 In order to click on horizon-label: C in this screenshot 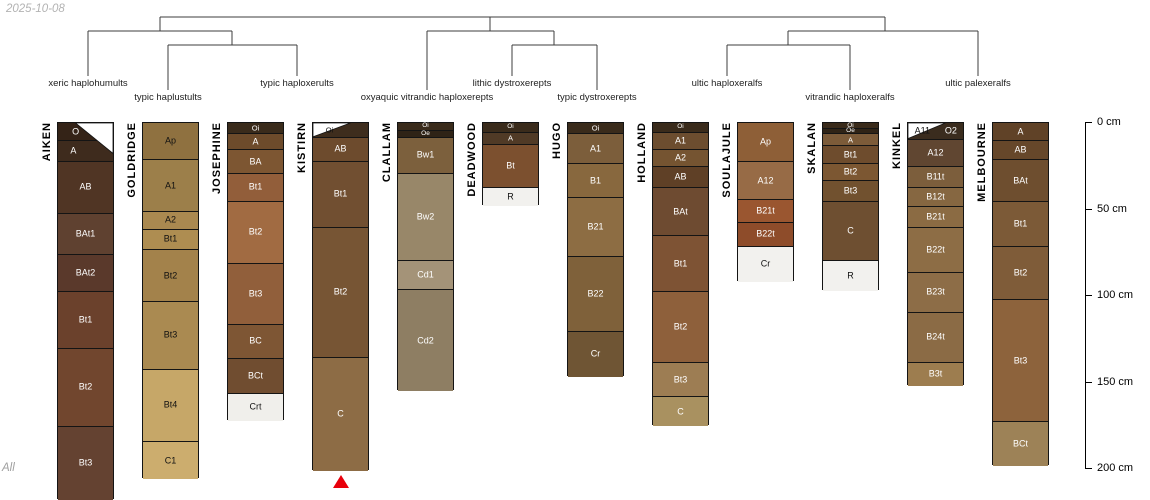, I will do `click(340, 413)`.